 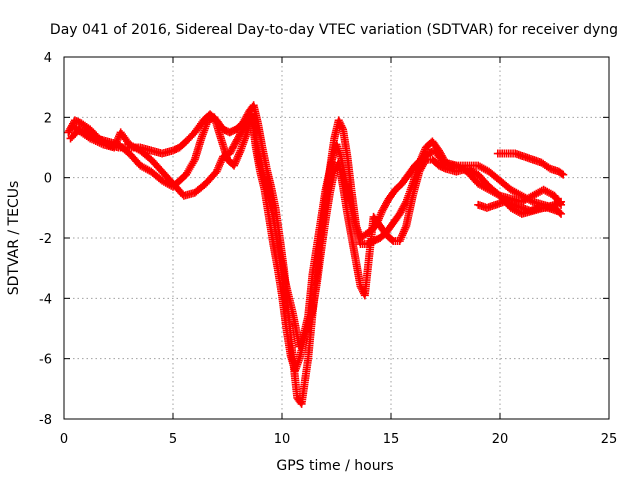 What do you see at coordinates (282, 439) in the screenshot?
I see `x-tick-label: 10` at bounding box center [282, 439].